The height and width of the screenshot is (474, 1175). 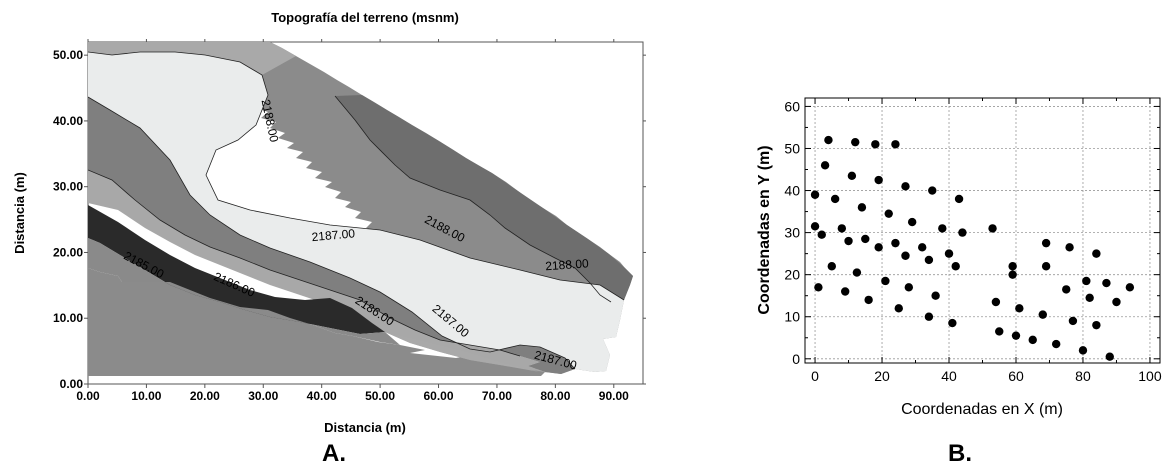 I want to click on x-tick-label: 30.00, so click(x=263, y=396).